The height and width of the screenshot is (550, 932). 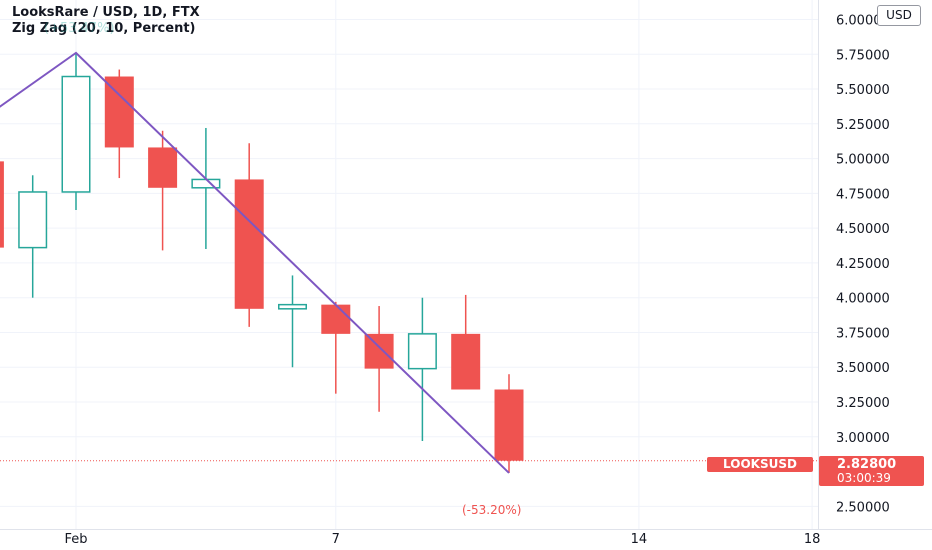 I want to click on y-tick-label: 3.75000, so click(x=863, y=333).